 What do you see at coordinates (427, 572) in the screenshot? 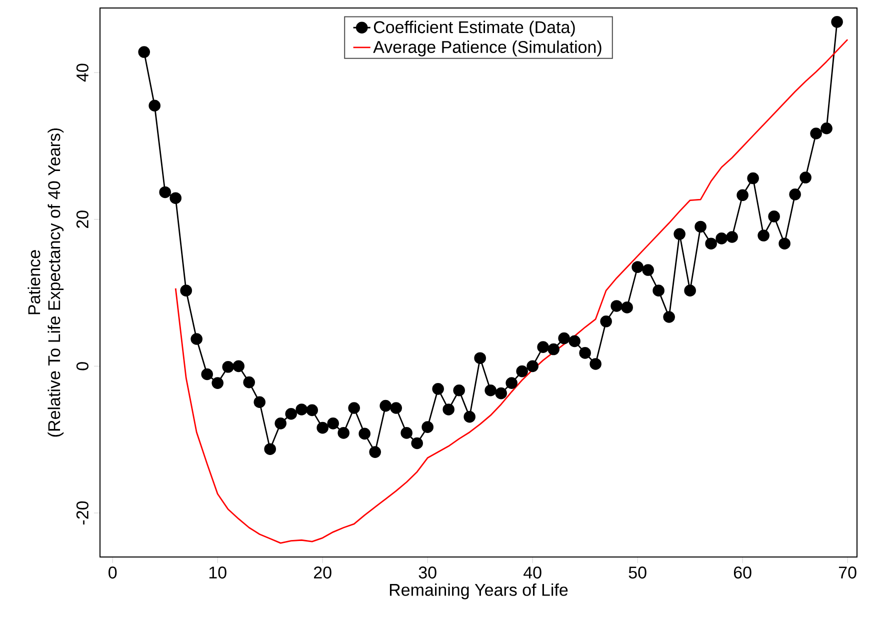
I see `x-tick-label: 30` at bounding box center [427, 572].